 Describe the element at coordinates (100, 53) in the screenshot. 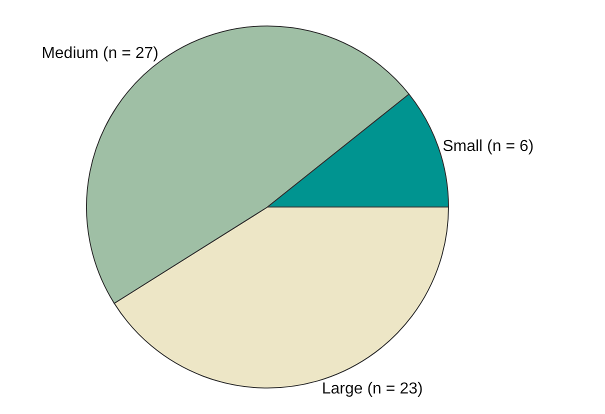

I see `slice-label: Medium (n = 27)` at that location.